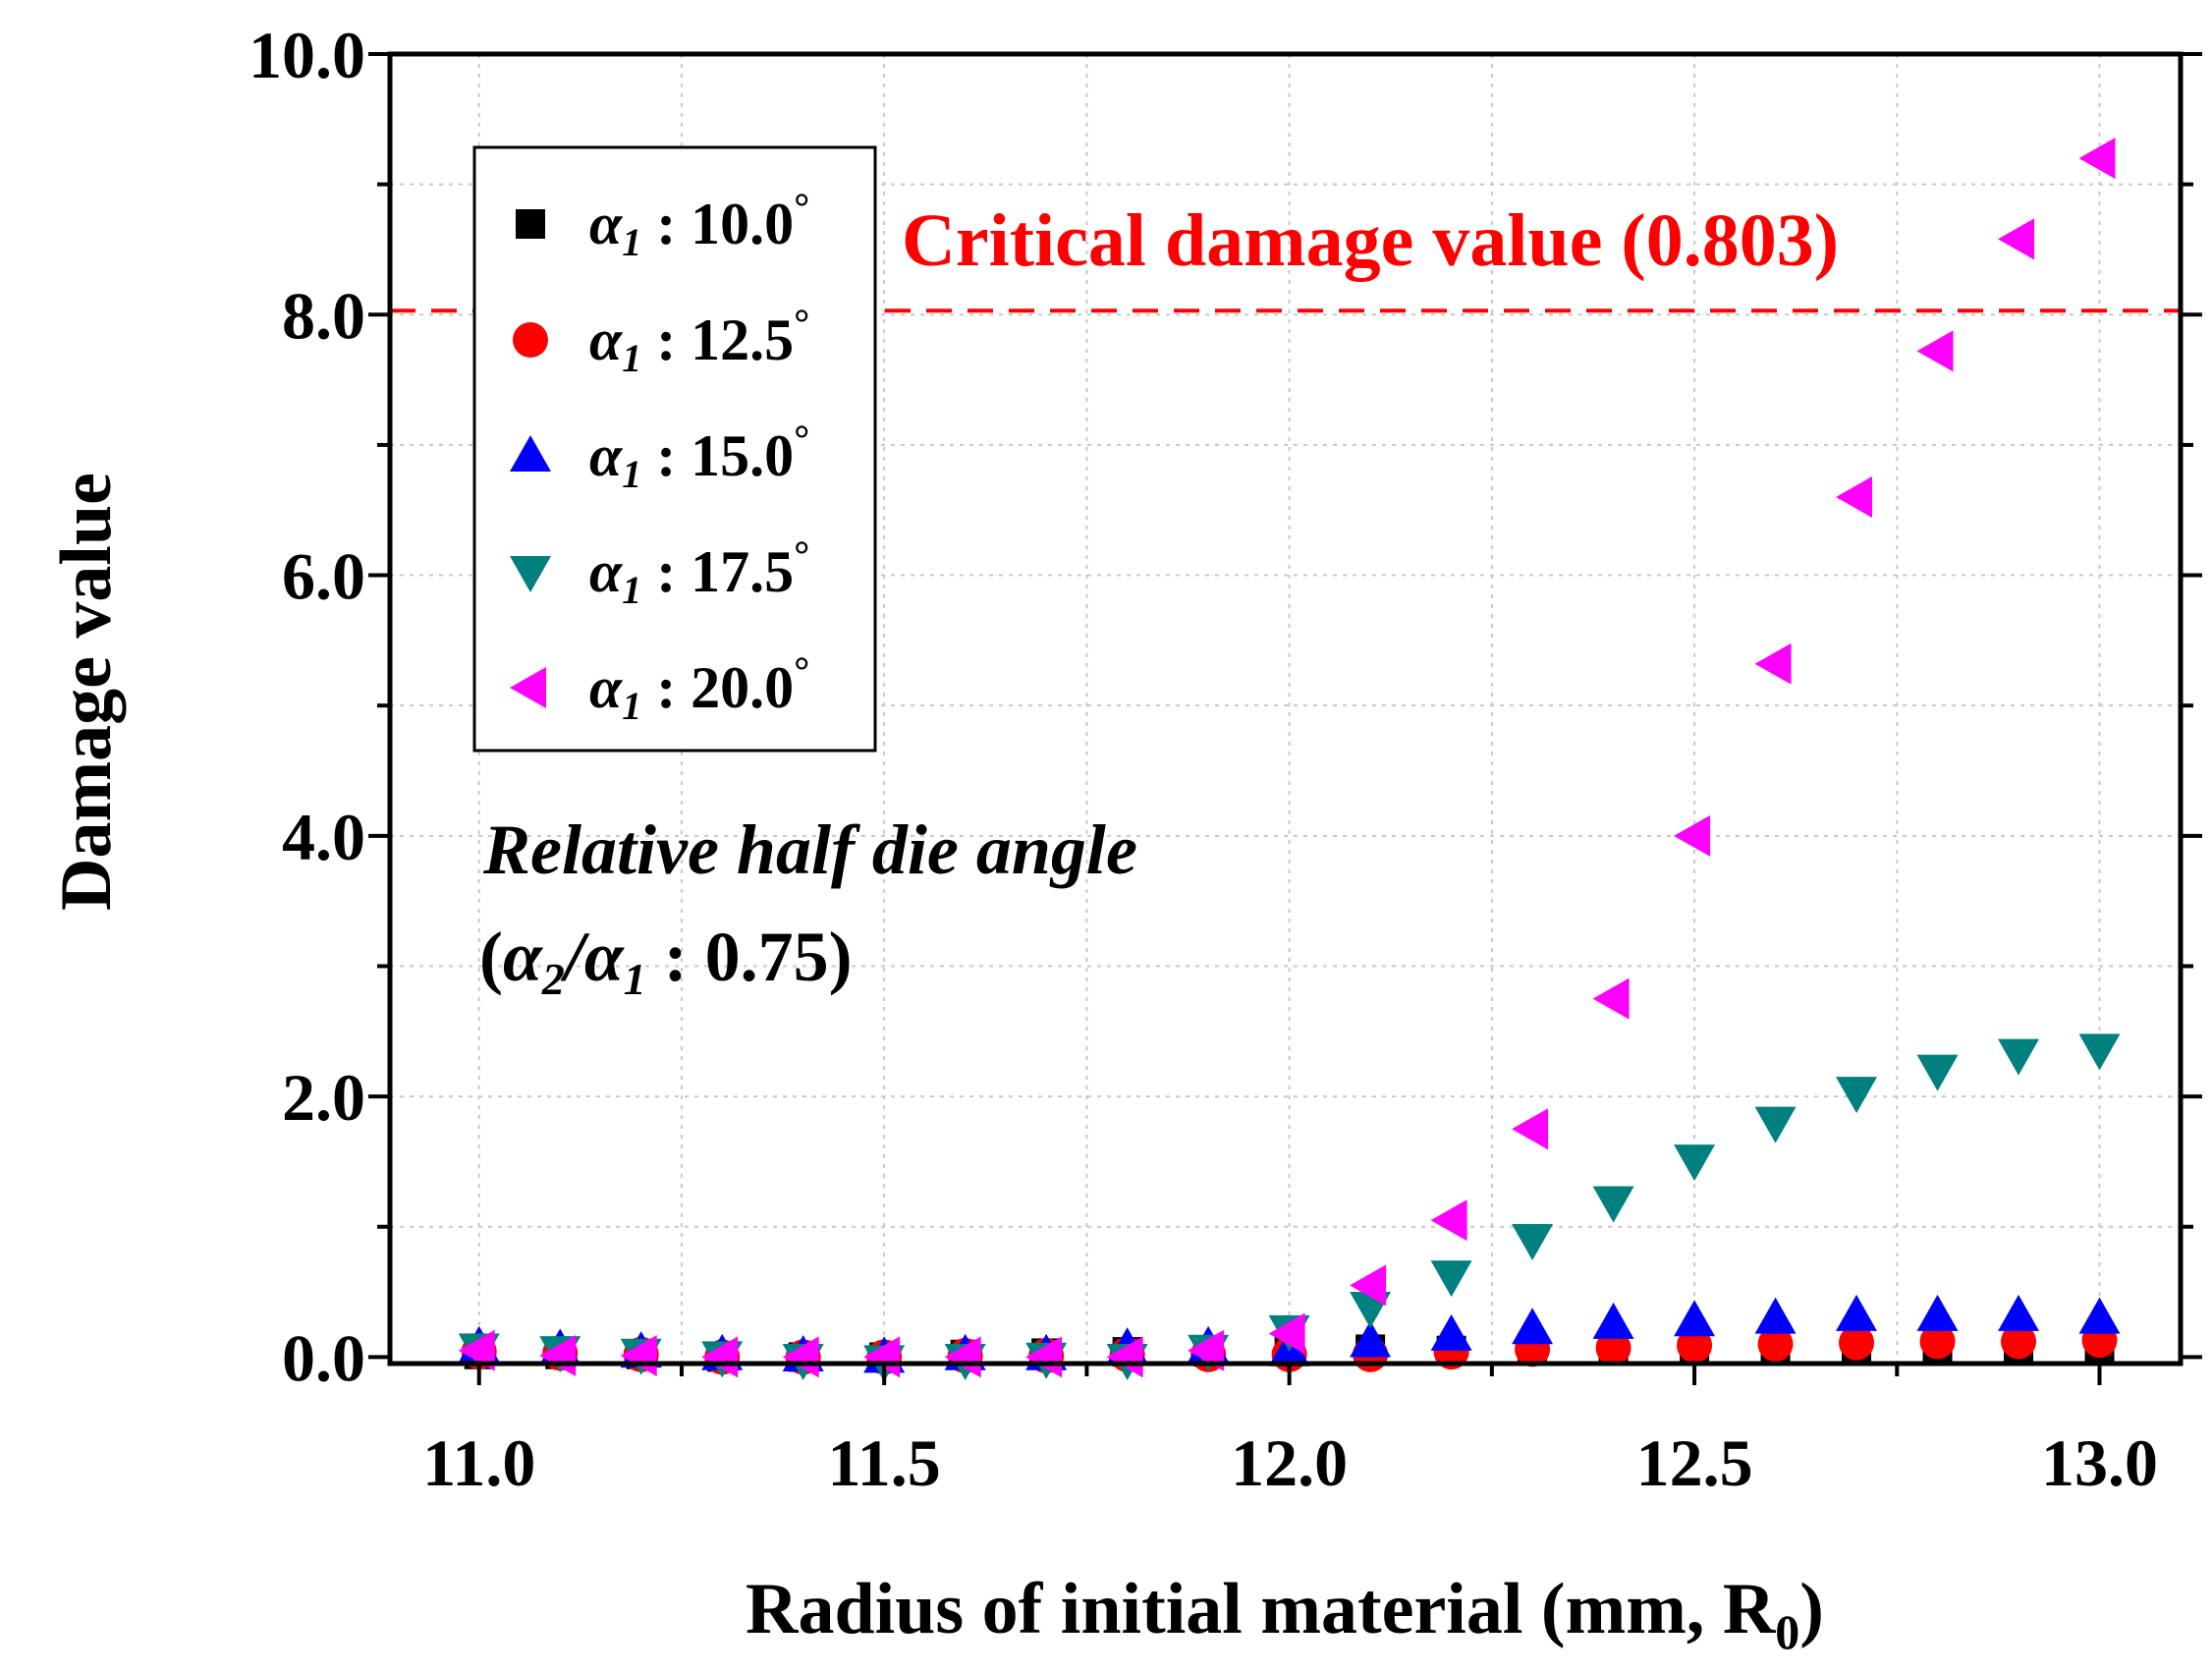 Image resolution: width=2212 pixels, height=1674 pixels. Describe the element at coordinates (666, 961) in the screenshot. I see `annotation-line2: (α2/α1 : 0.75)` at that location.